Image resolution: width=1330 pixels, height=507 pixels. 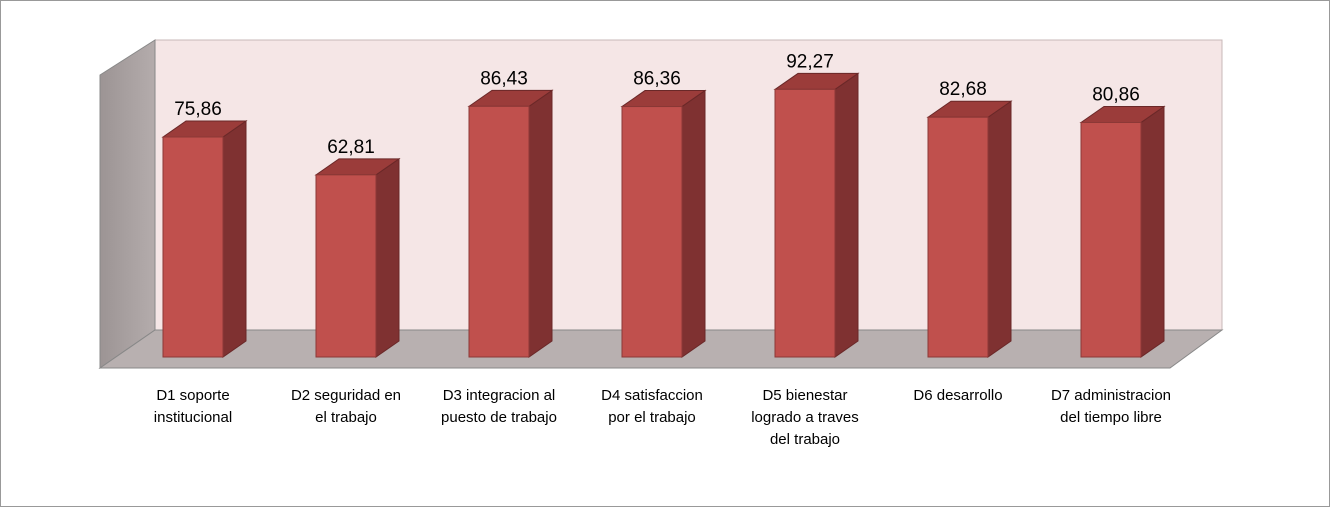 What do you see at coordinates (193, 406) in the screenshot?
I see `x-tick-label: D1 soporte institucional` at bounding box center [193, 406].